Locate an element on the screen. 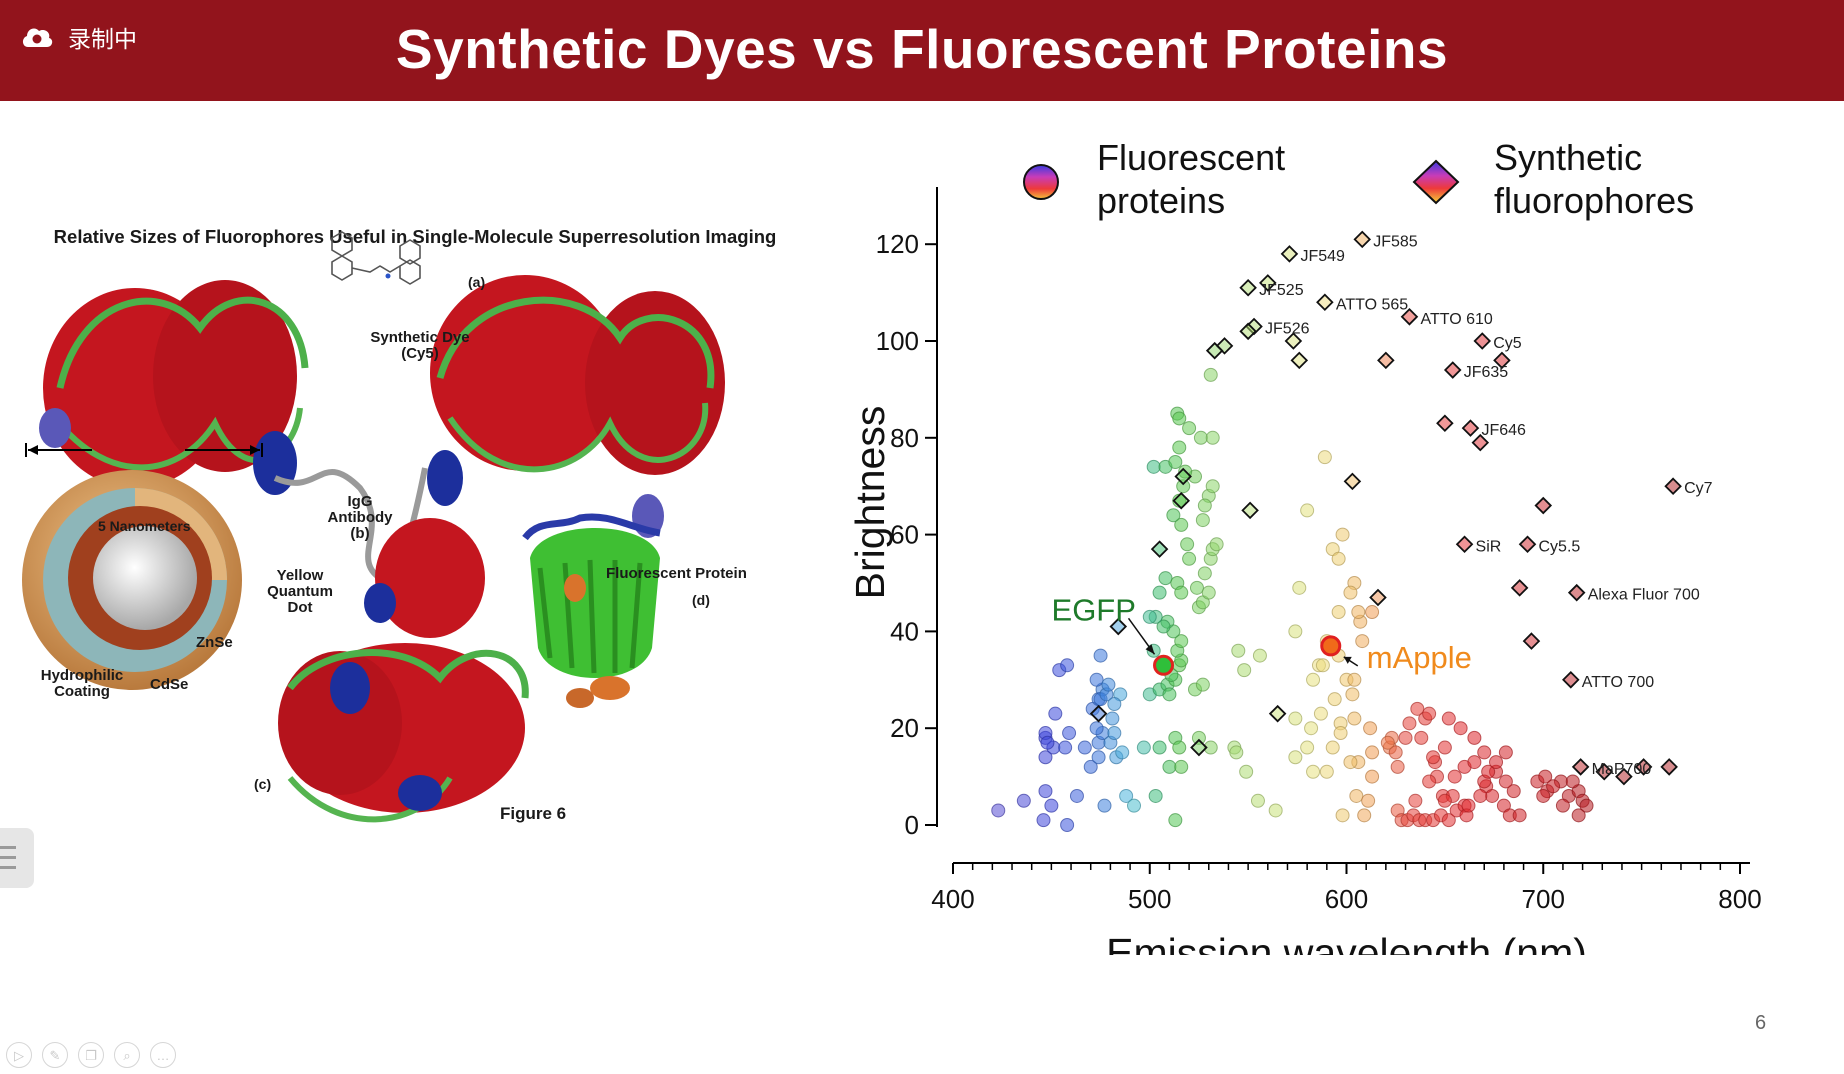 The image size is (1844, 1074). sidebar-toggle-button is located at coordinates (17, 858).